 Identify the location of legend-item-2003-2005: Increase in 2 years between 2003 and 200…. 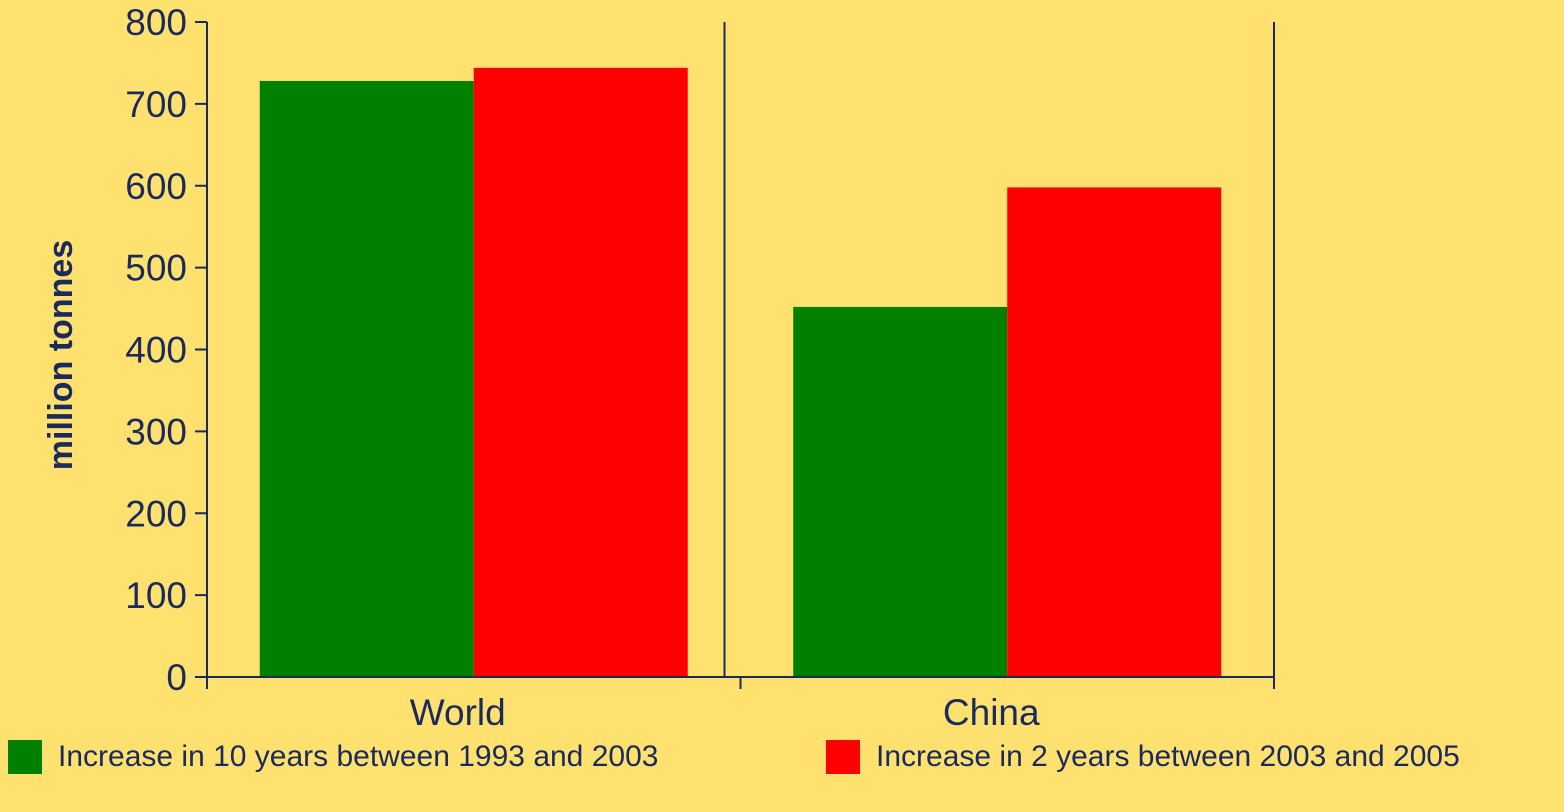
(1143, 757).